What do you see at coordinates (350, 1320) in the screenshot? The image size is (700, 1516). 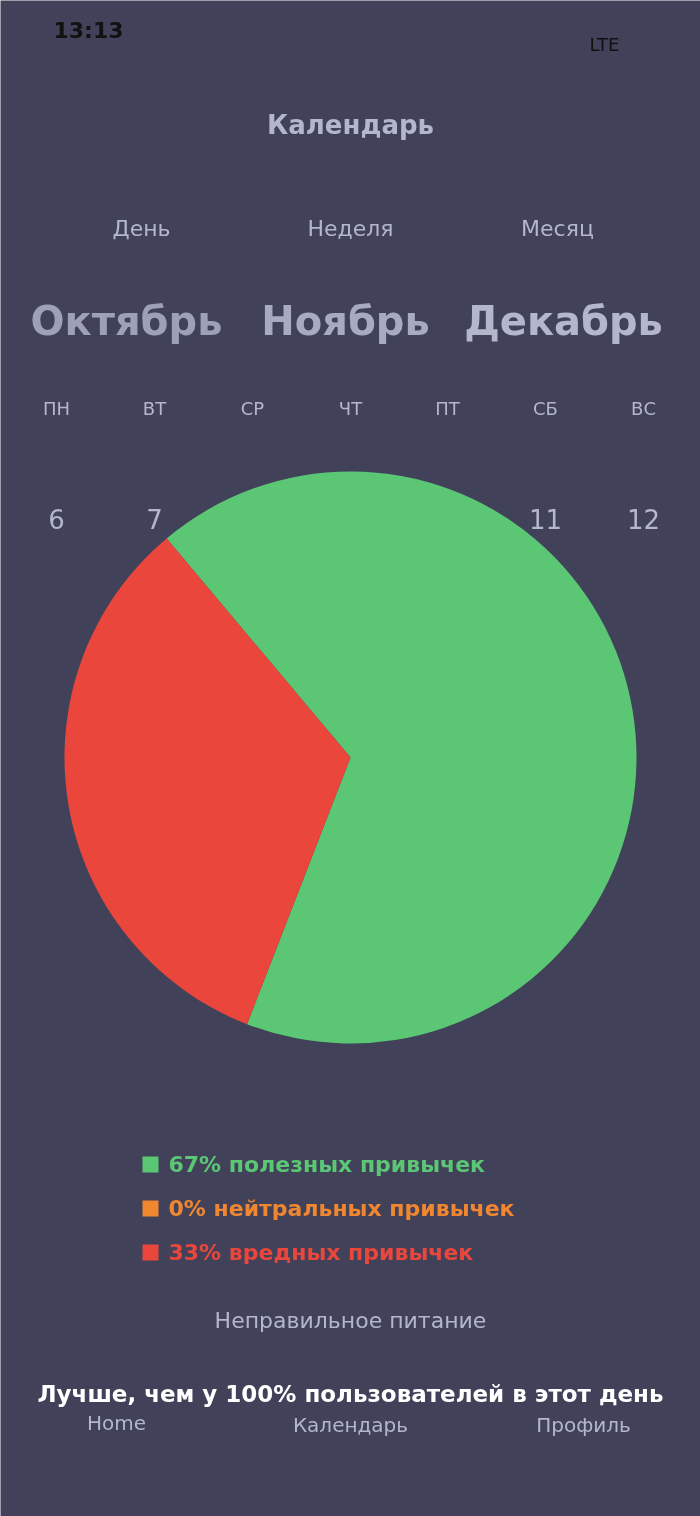 I see `text: Неправильное питание` at bounding box center [350, 1320].